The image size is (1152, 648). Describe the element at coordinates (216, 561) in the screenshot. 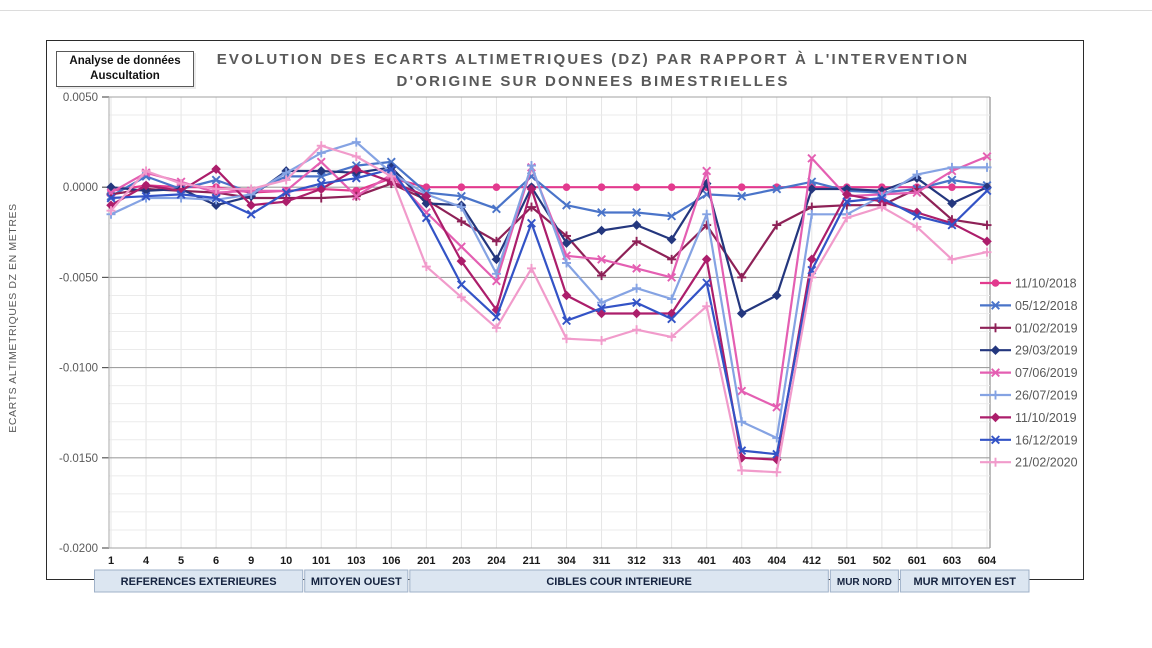

I see `x-tick-label: 6` at that location.